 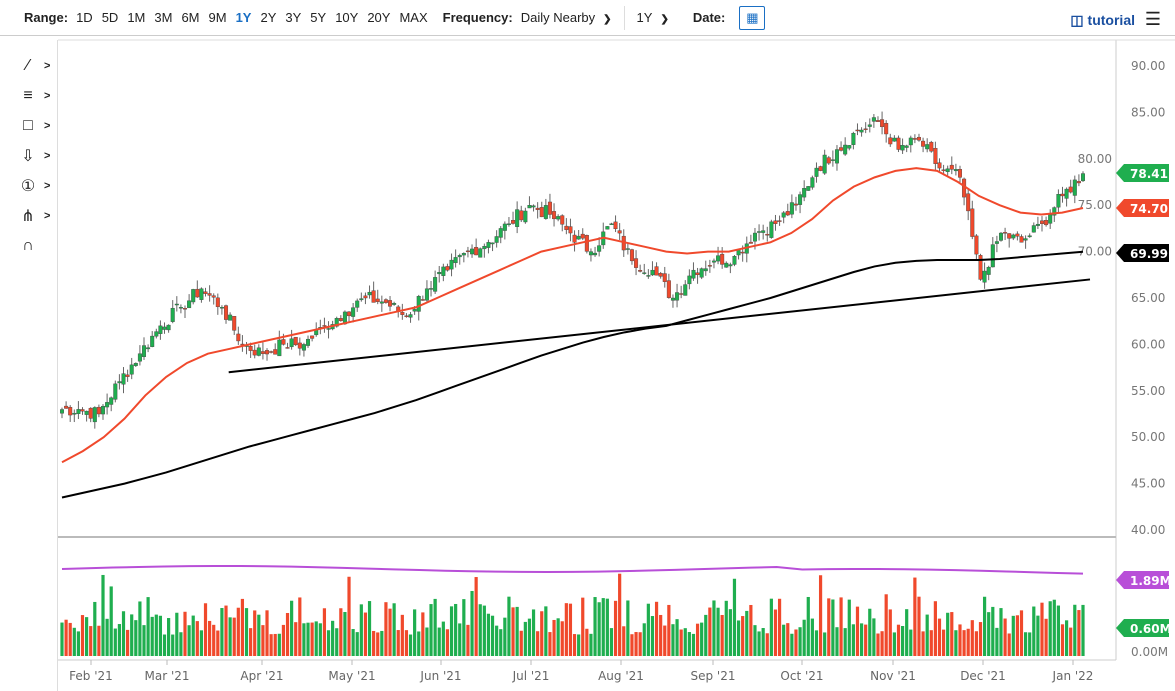 What do you see at coordinates (347, 17) in the screenshot?
I see `range-10y: 10Y` at bounding box center [347, 17].